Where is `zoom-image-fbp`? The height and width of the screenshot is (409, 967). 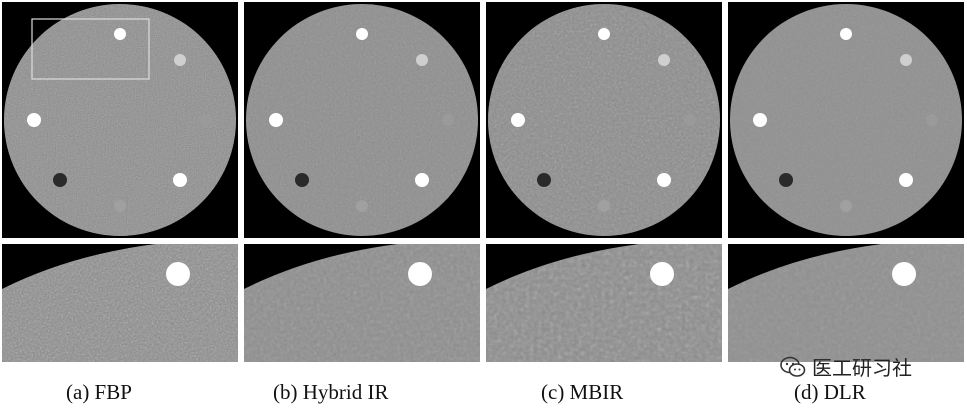 zoom-image-fbp is located at coordinates (120, 303).